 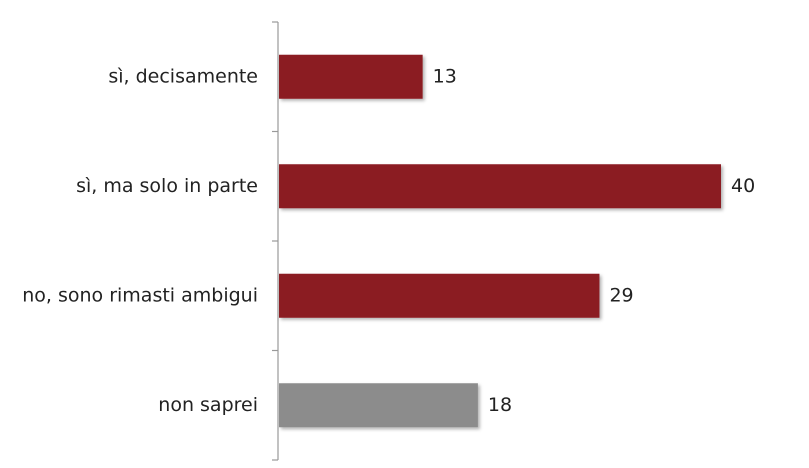 What do you see at coordinates (140, 295) in the screenshot?
I see `category-label: no, sono rimasti ambigui` at bounding box center [140, 295].